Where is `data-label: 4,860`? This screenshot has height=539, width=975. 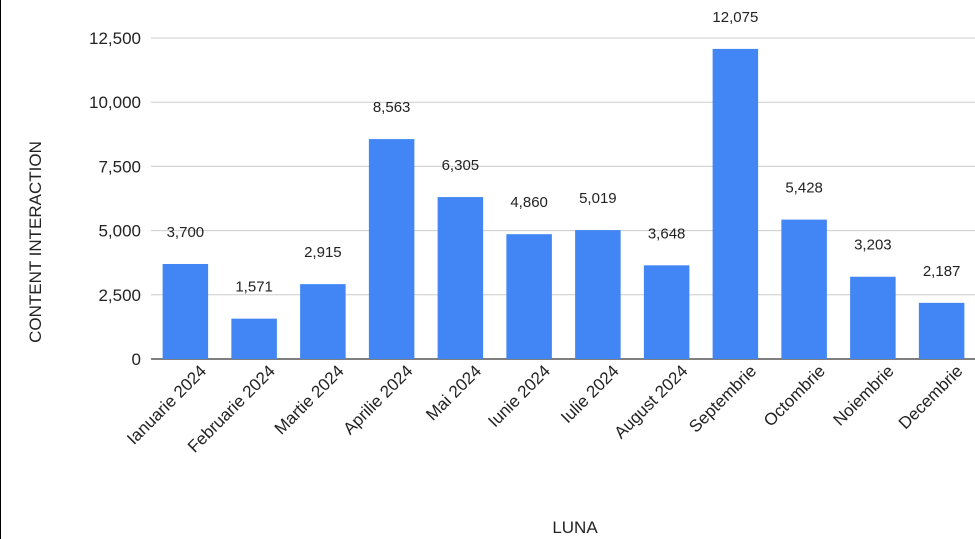
data-label: 4,860 is located at coordinates (529, 202).